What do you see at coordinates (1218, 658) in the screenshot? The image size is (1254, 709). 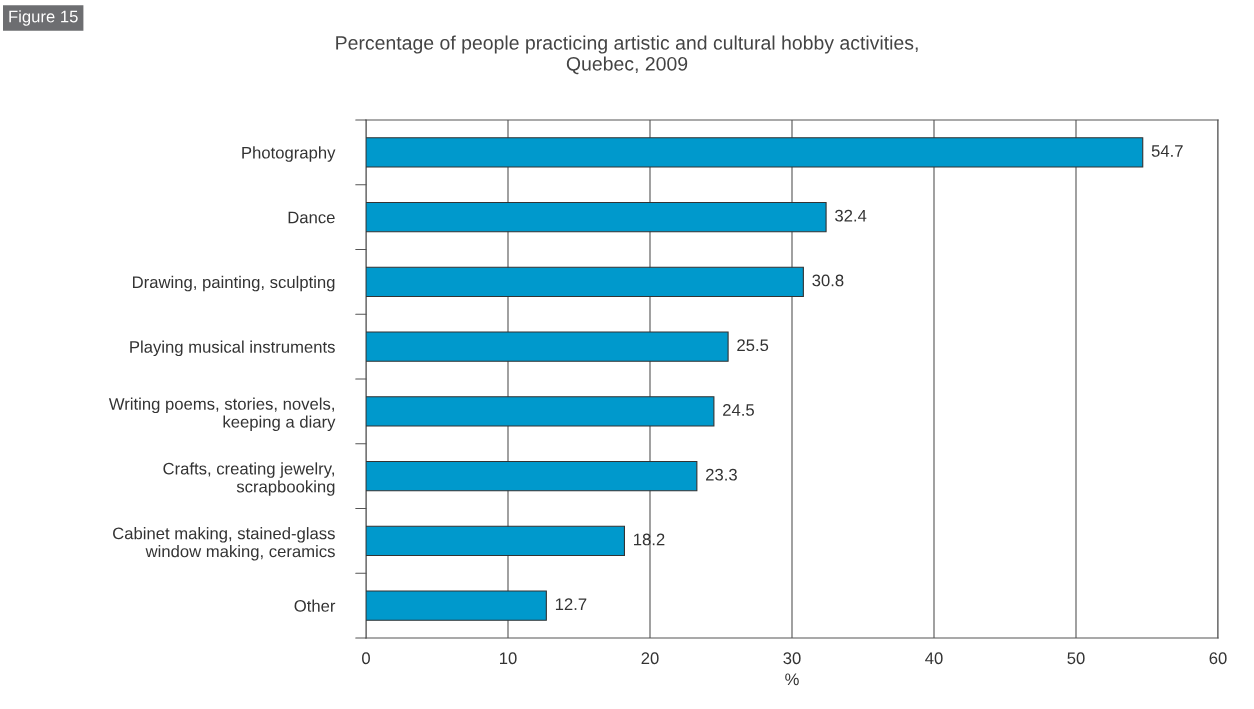 I see `x-tick-label: 60` at bounding box center [1218, 658].